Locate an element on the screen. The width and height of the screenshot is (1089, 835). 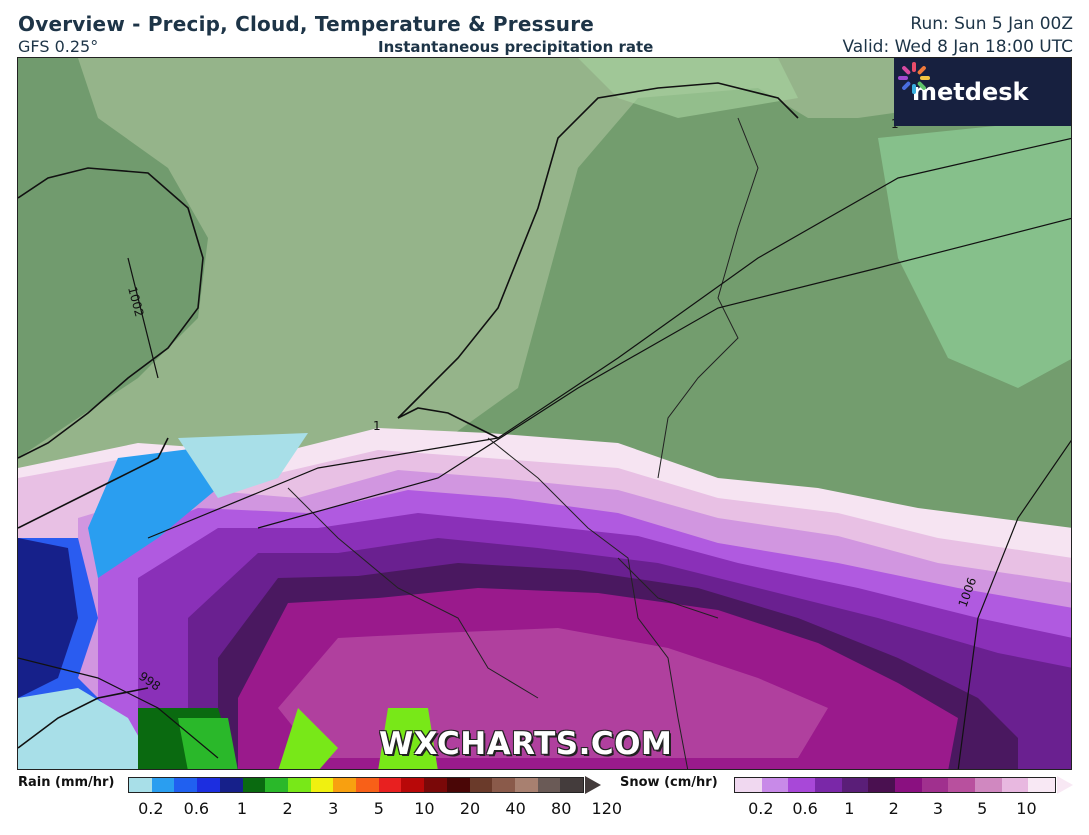
rain-tick-label: 3 is located at coordinates (333, 808).